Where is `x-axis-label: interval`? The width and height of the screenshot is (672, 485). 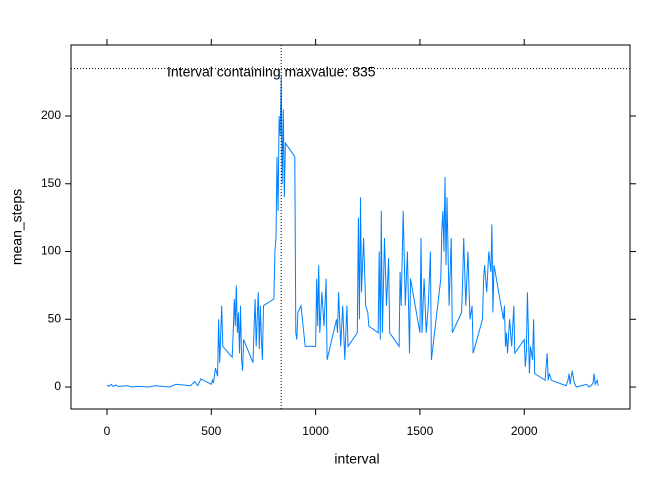
x-axis-label: interval is located at coordinates (356, 459).